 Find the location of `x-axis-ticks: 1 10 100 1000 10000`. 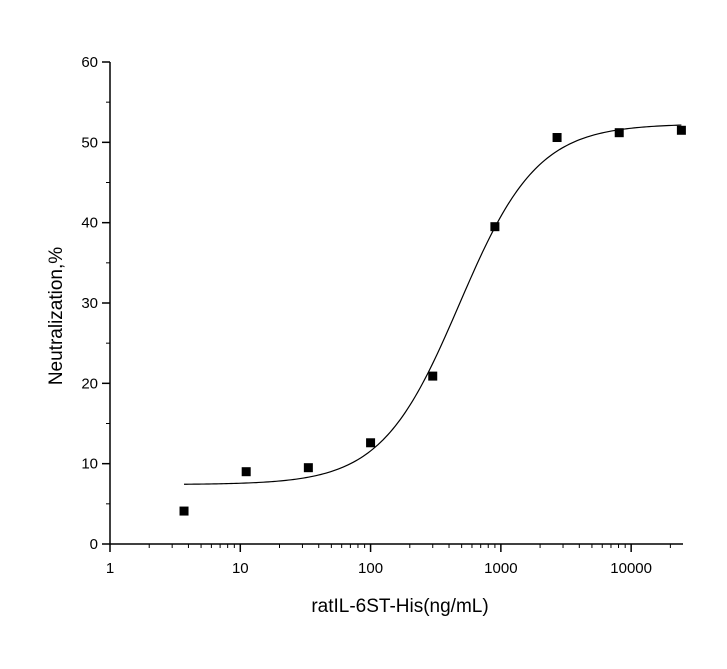

x-axis-ticks: 1 10 100 1000 10000 is located at coordinates (388, 560).